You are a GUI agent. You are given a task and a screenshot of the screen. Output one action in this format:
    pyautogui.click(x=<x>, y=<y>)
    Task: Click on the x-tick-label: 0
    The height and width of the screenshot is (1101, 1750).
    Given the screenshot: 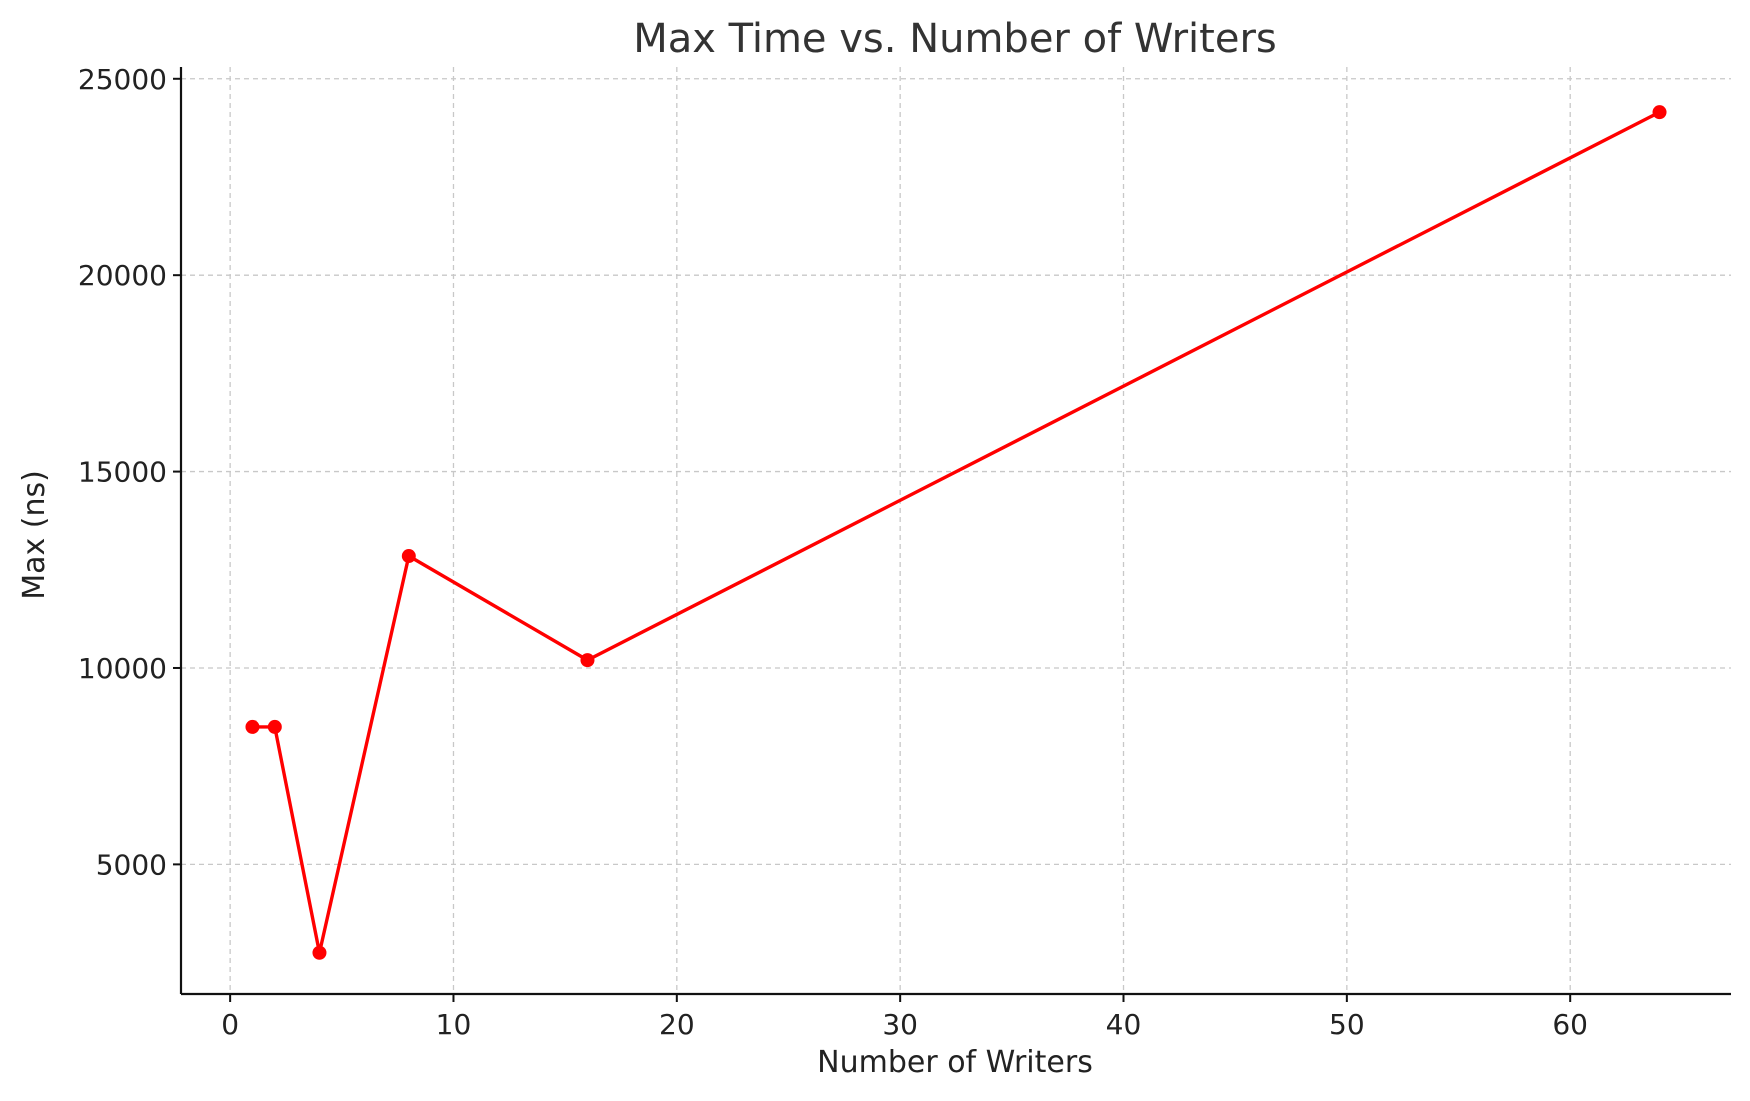 What is the action you would take?
    pyautogui.click(x=230, y=1024)
    